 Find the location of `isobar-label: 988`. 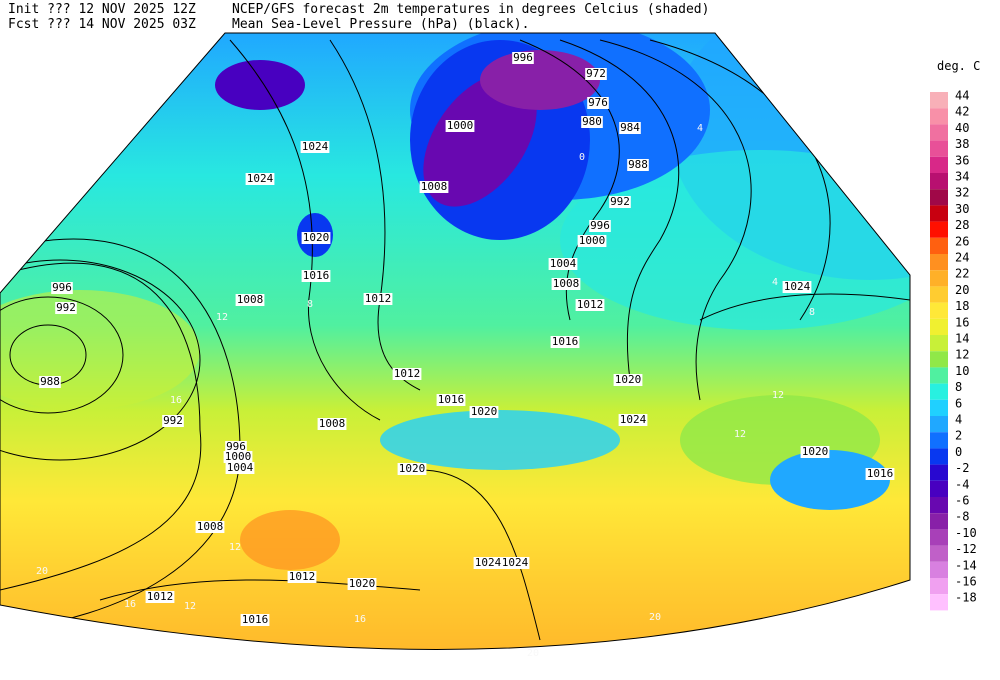

isobar-label: 988 is located at coordinates (638, 164).